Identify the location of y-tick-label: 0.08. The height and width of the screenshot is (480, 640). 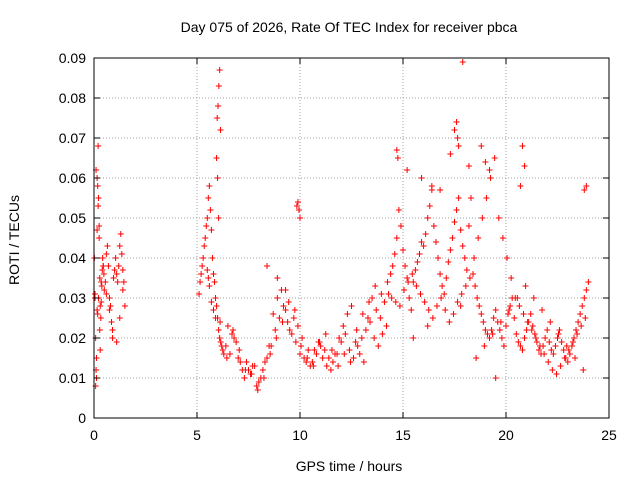
(72, 98).